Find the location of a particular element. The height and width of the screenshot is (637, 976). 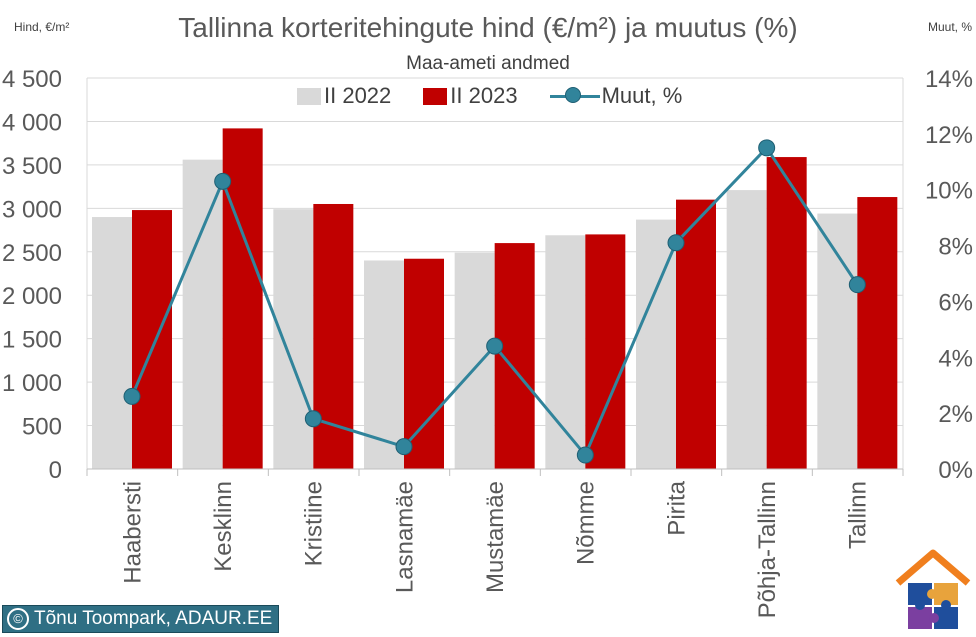

y-left-tick-label: 3 500 is located at coordinates (32, 166).